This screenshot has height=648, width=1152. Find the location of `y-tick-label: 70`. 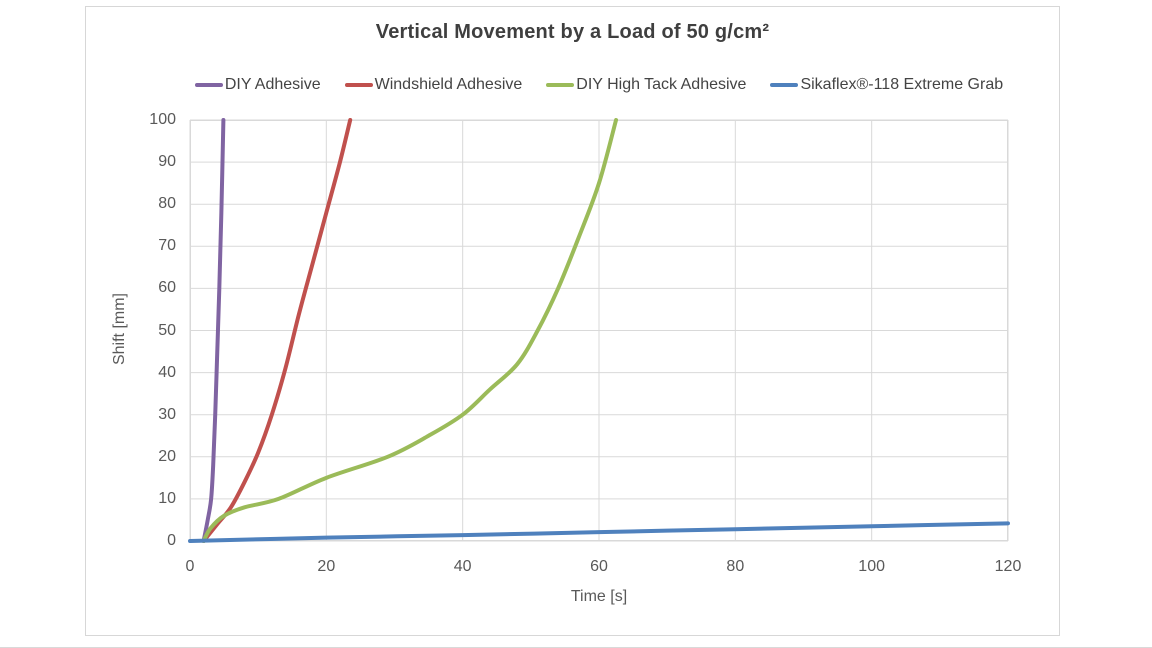

y-tick-label: 70 is located at coordinates (167, 246).